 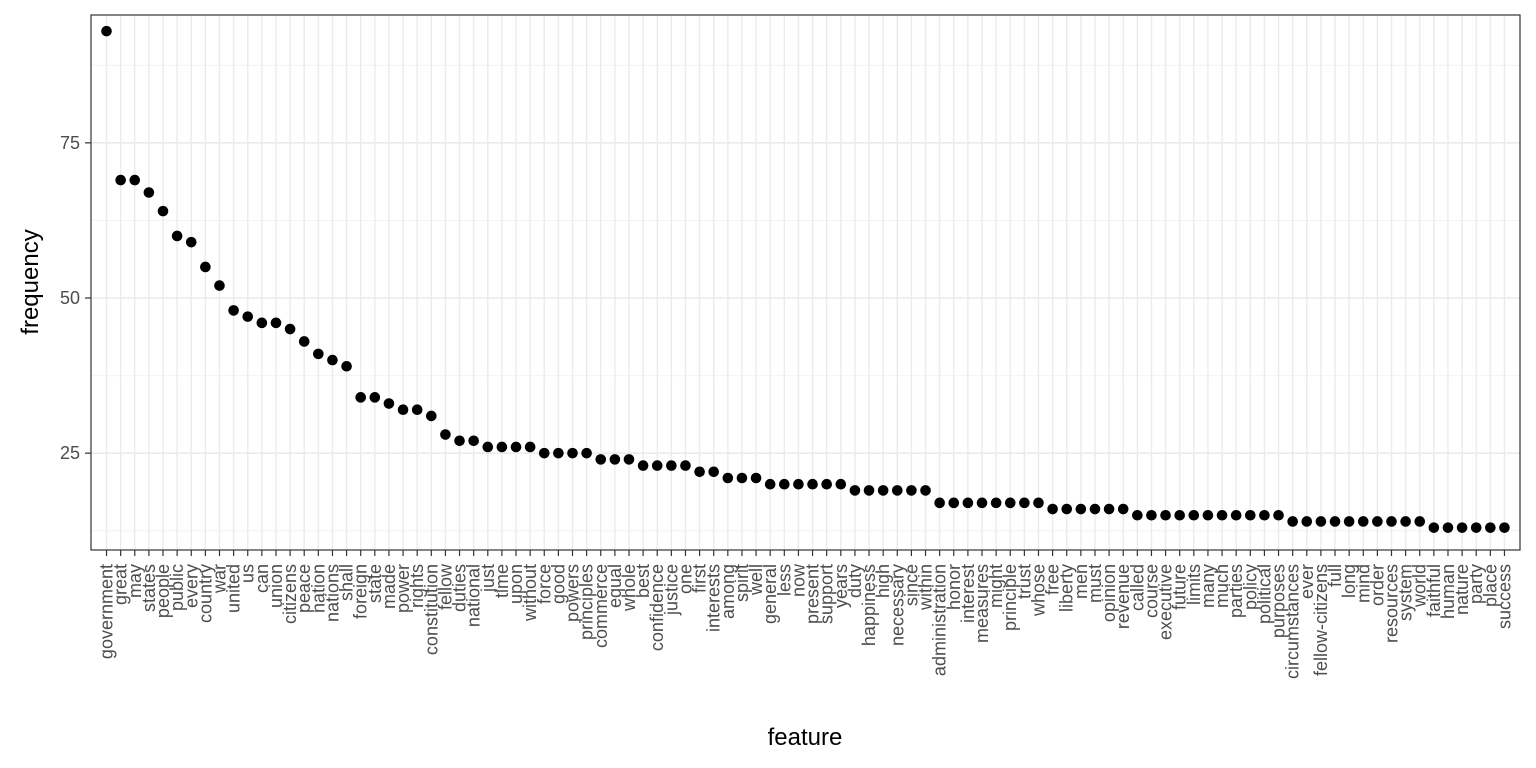 I want to click on x-tick-label: equal, so click(x=615, y=586).